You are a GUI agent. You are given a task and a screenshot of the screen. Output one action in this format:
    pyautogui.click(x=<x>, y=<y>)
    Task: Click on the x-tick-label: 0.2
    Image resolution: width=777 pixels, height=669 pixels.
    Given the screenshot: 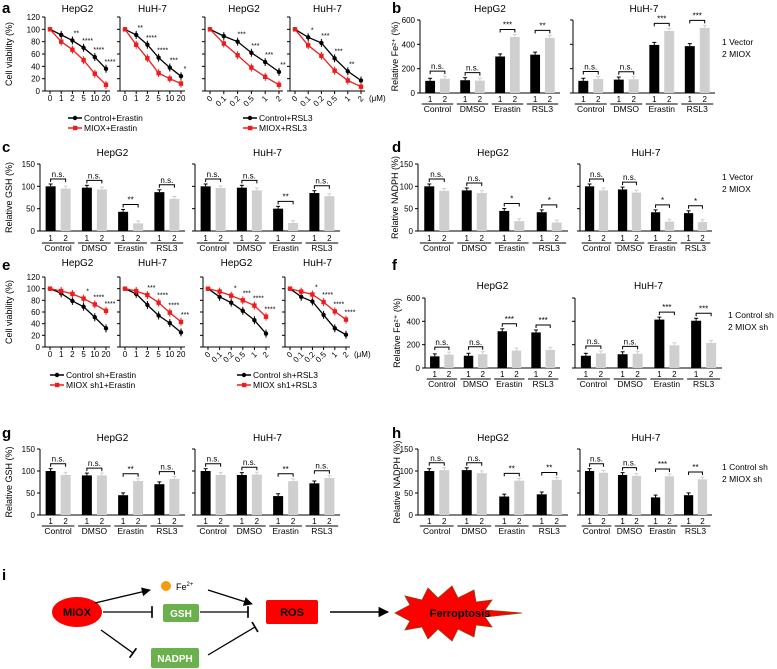 What is the action you would take?
    pyautogui.click(x=319, y=101)
    